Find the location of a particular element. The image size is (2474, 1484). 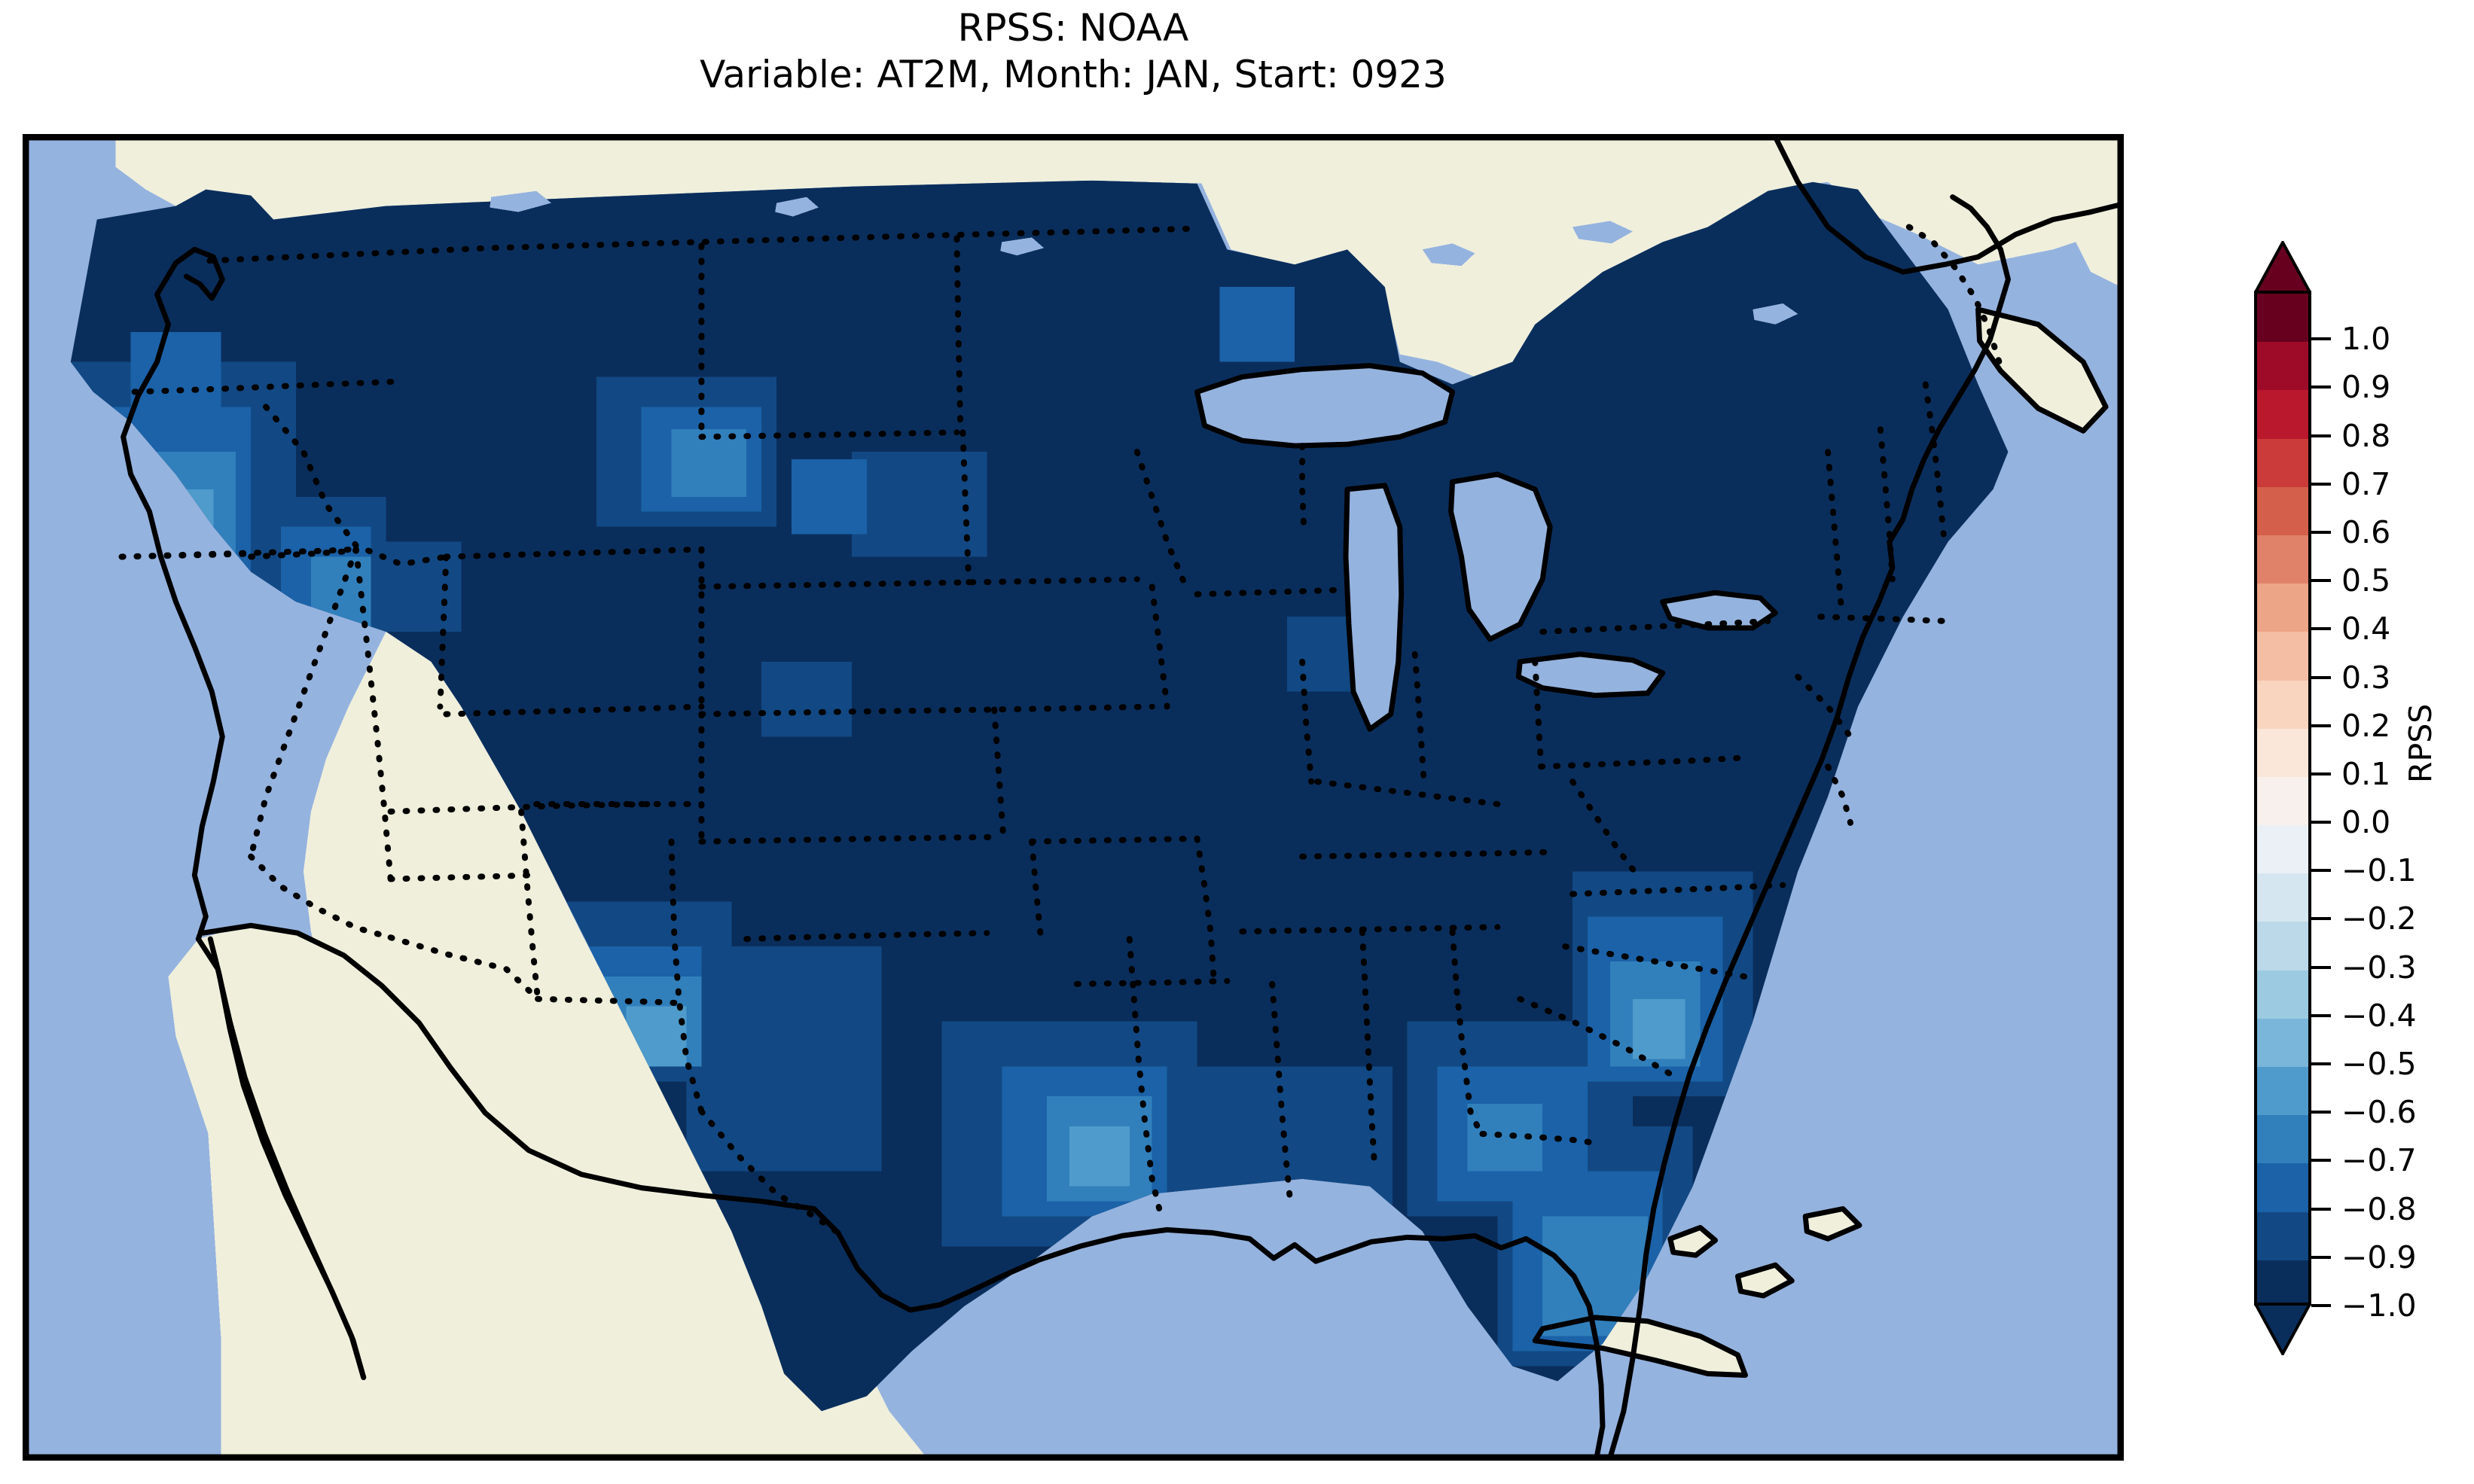

coastline-baja-east is located at coordinates (287, 1158).